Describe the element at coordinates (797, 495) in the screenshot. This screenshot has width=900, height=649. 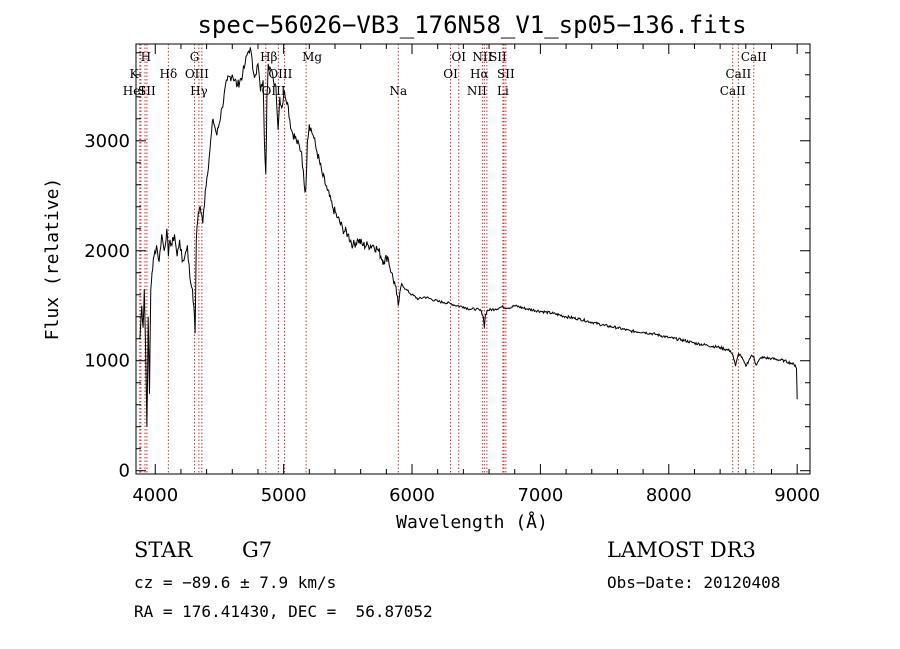
I see `x-tick-label: 9000` at that location.